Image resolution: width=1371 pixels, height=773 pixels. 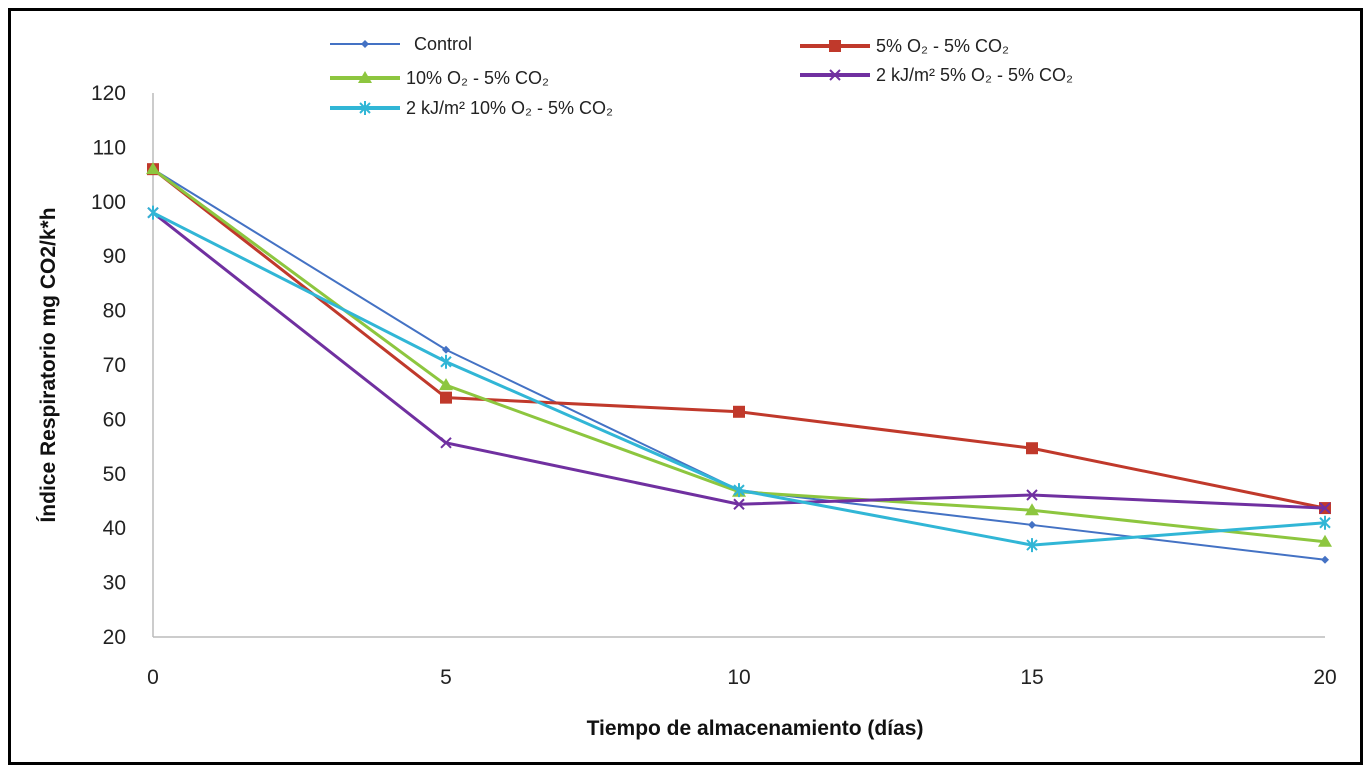 What do you see at coordinates (48, 364) in the screenshot?
I see `y-axis-title: Índice Respiratorio mg CO2/k*h` at bounding box center [48, 364].